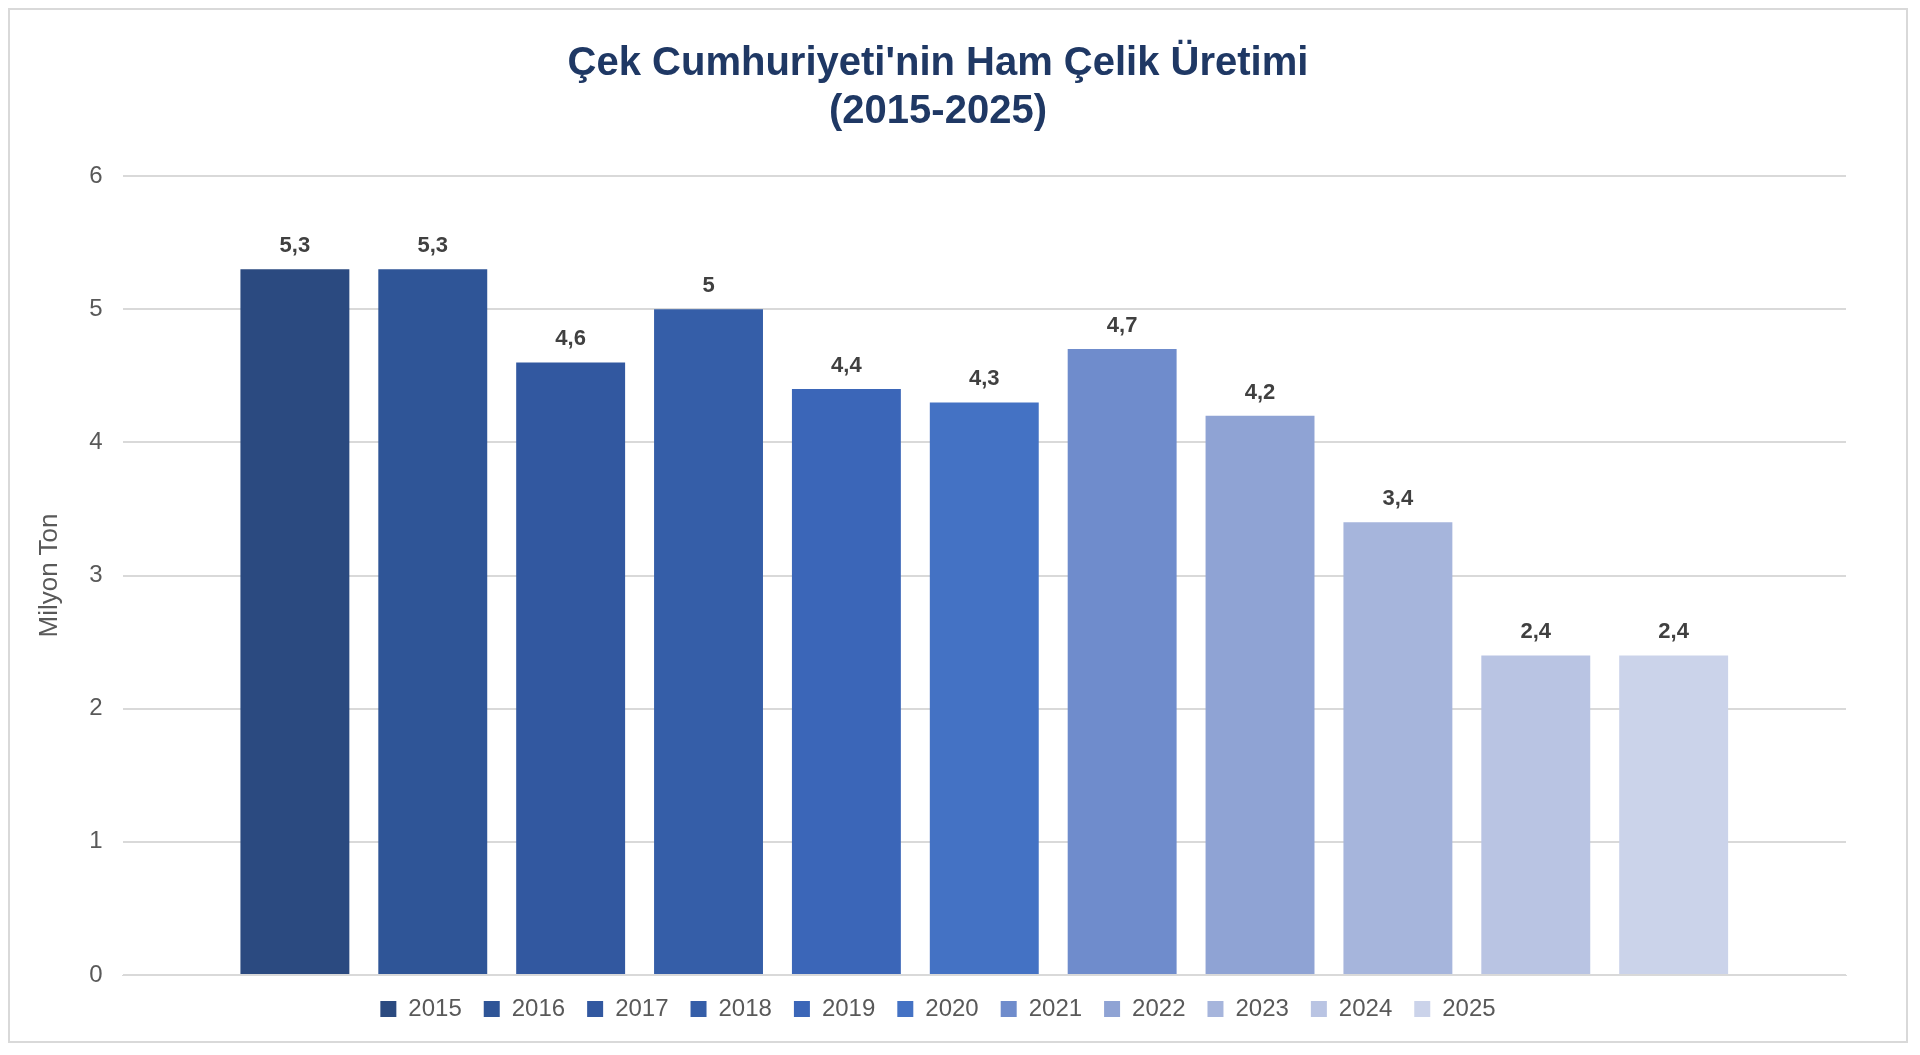 This screenshot has width=1920, height=1055. Describe the element at coordinates (435, 1007) in the screenshot. I see `legend-label: 2015` at that location.